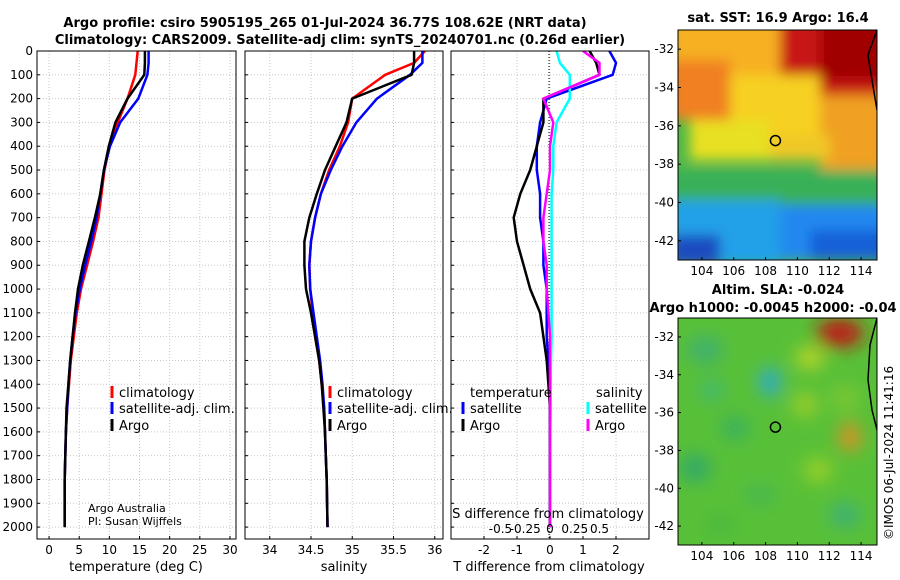 This screenshot has width=900, height=580. I want to click on y-tick-label: 100, so click(21, 75).